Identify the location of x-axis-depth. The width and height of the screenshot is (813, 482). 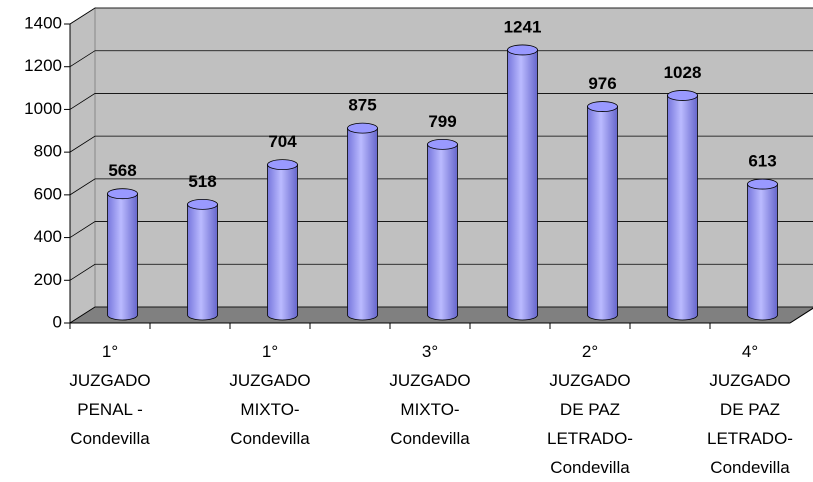
(801, 315).